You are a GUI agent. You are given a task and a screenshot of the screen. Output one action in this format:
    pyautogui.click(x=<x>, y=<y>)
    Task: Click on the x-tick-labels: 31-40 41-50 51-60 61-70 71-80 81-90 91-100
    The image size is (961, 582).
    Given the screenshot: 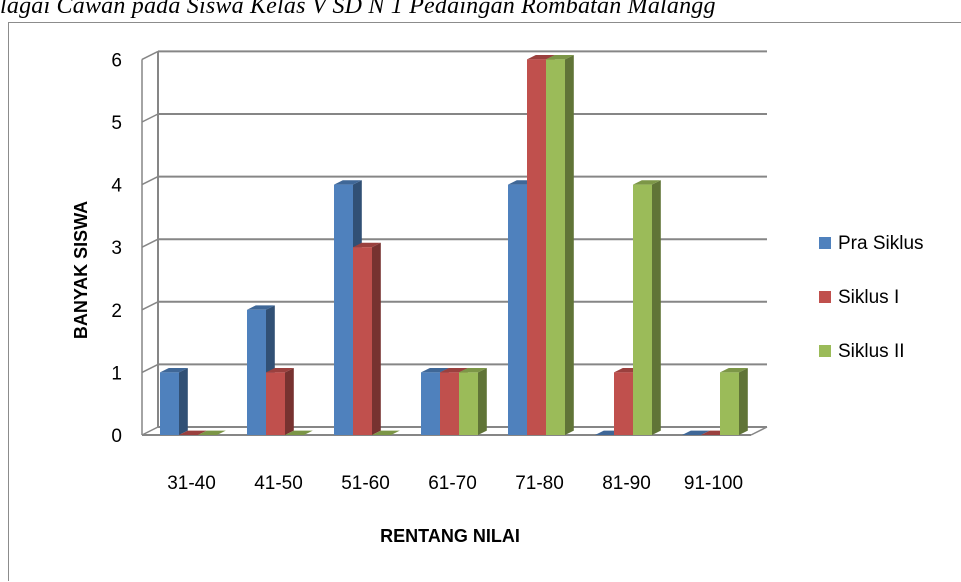 What is the action you would take?
    pyautogui.click(x=455, y=483)
    